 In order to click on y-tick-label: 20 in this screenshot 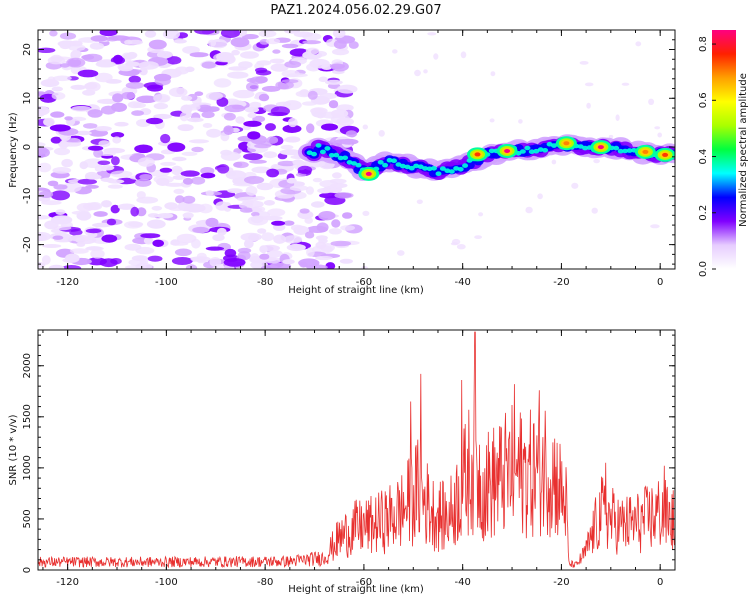, I will do `click(27, 49)`.